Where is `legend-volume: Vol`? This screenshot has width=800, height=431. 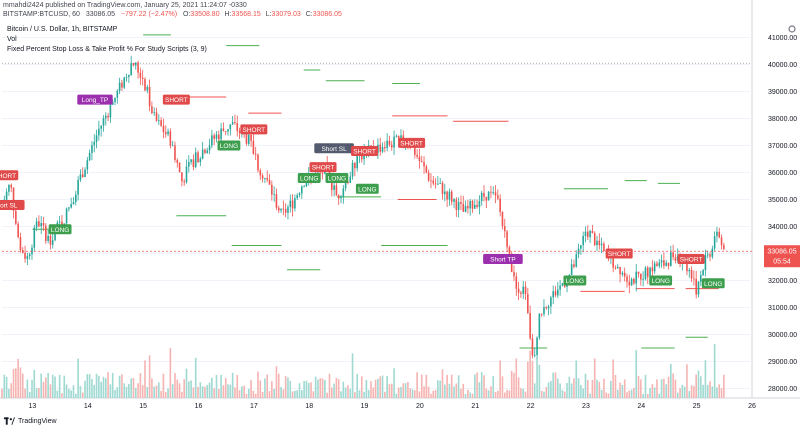
legend-volume: Vol is located at coordinates (12, 39).